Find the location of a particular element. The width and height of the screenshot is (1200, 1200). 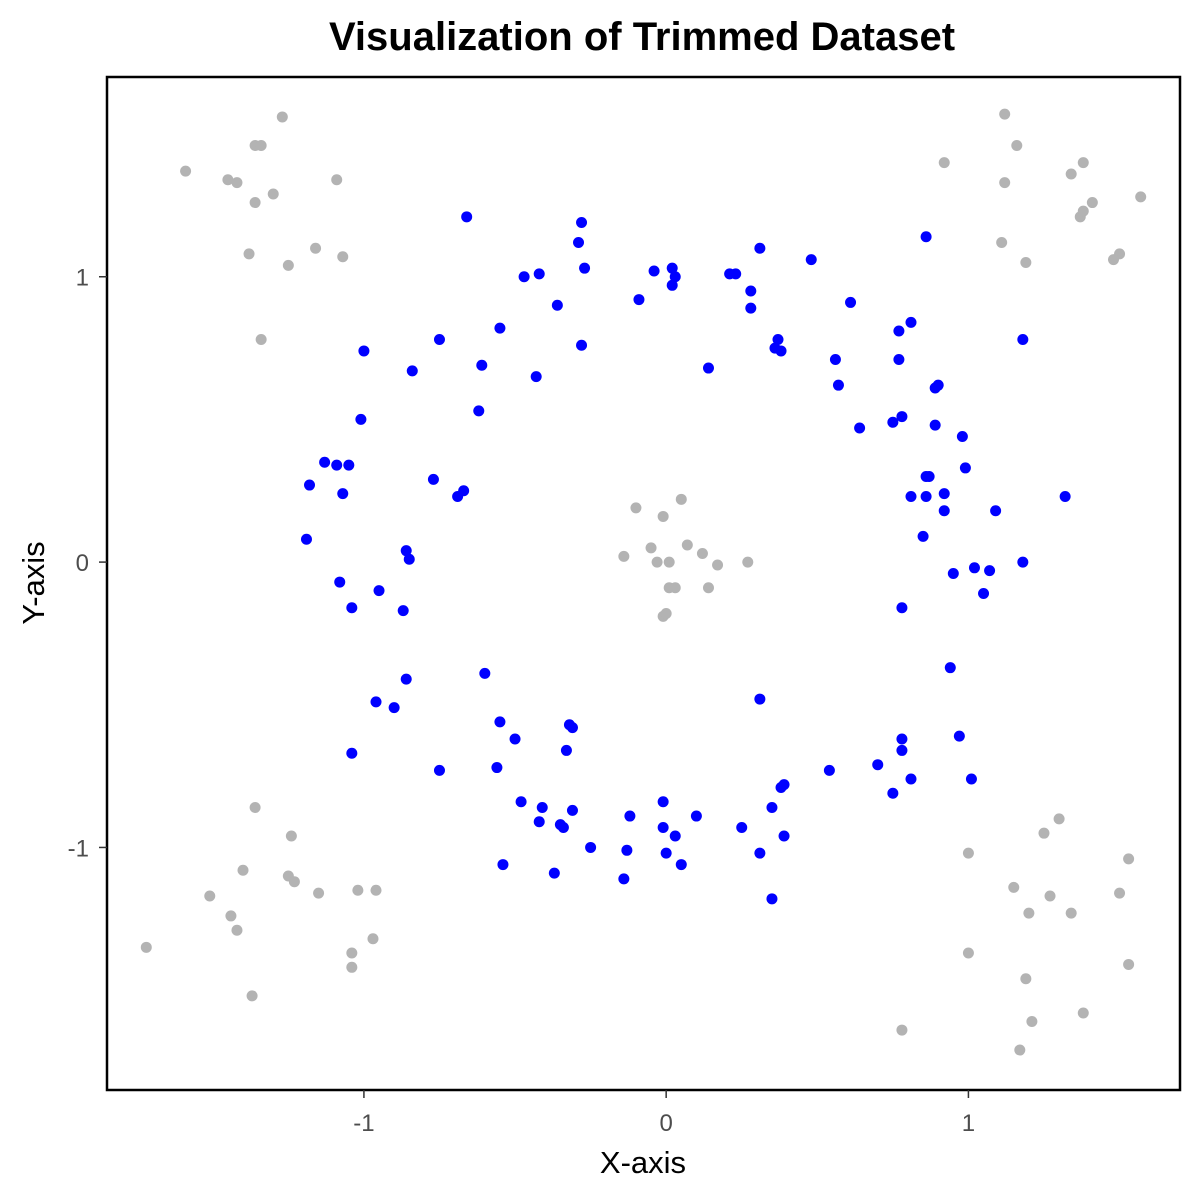

x-axis-label: X-axis is located at coordinates (643, 1162).